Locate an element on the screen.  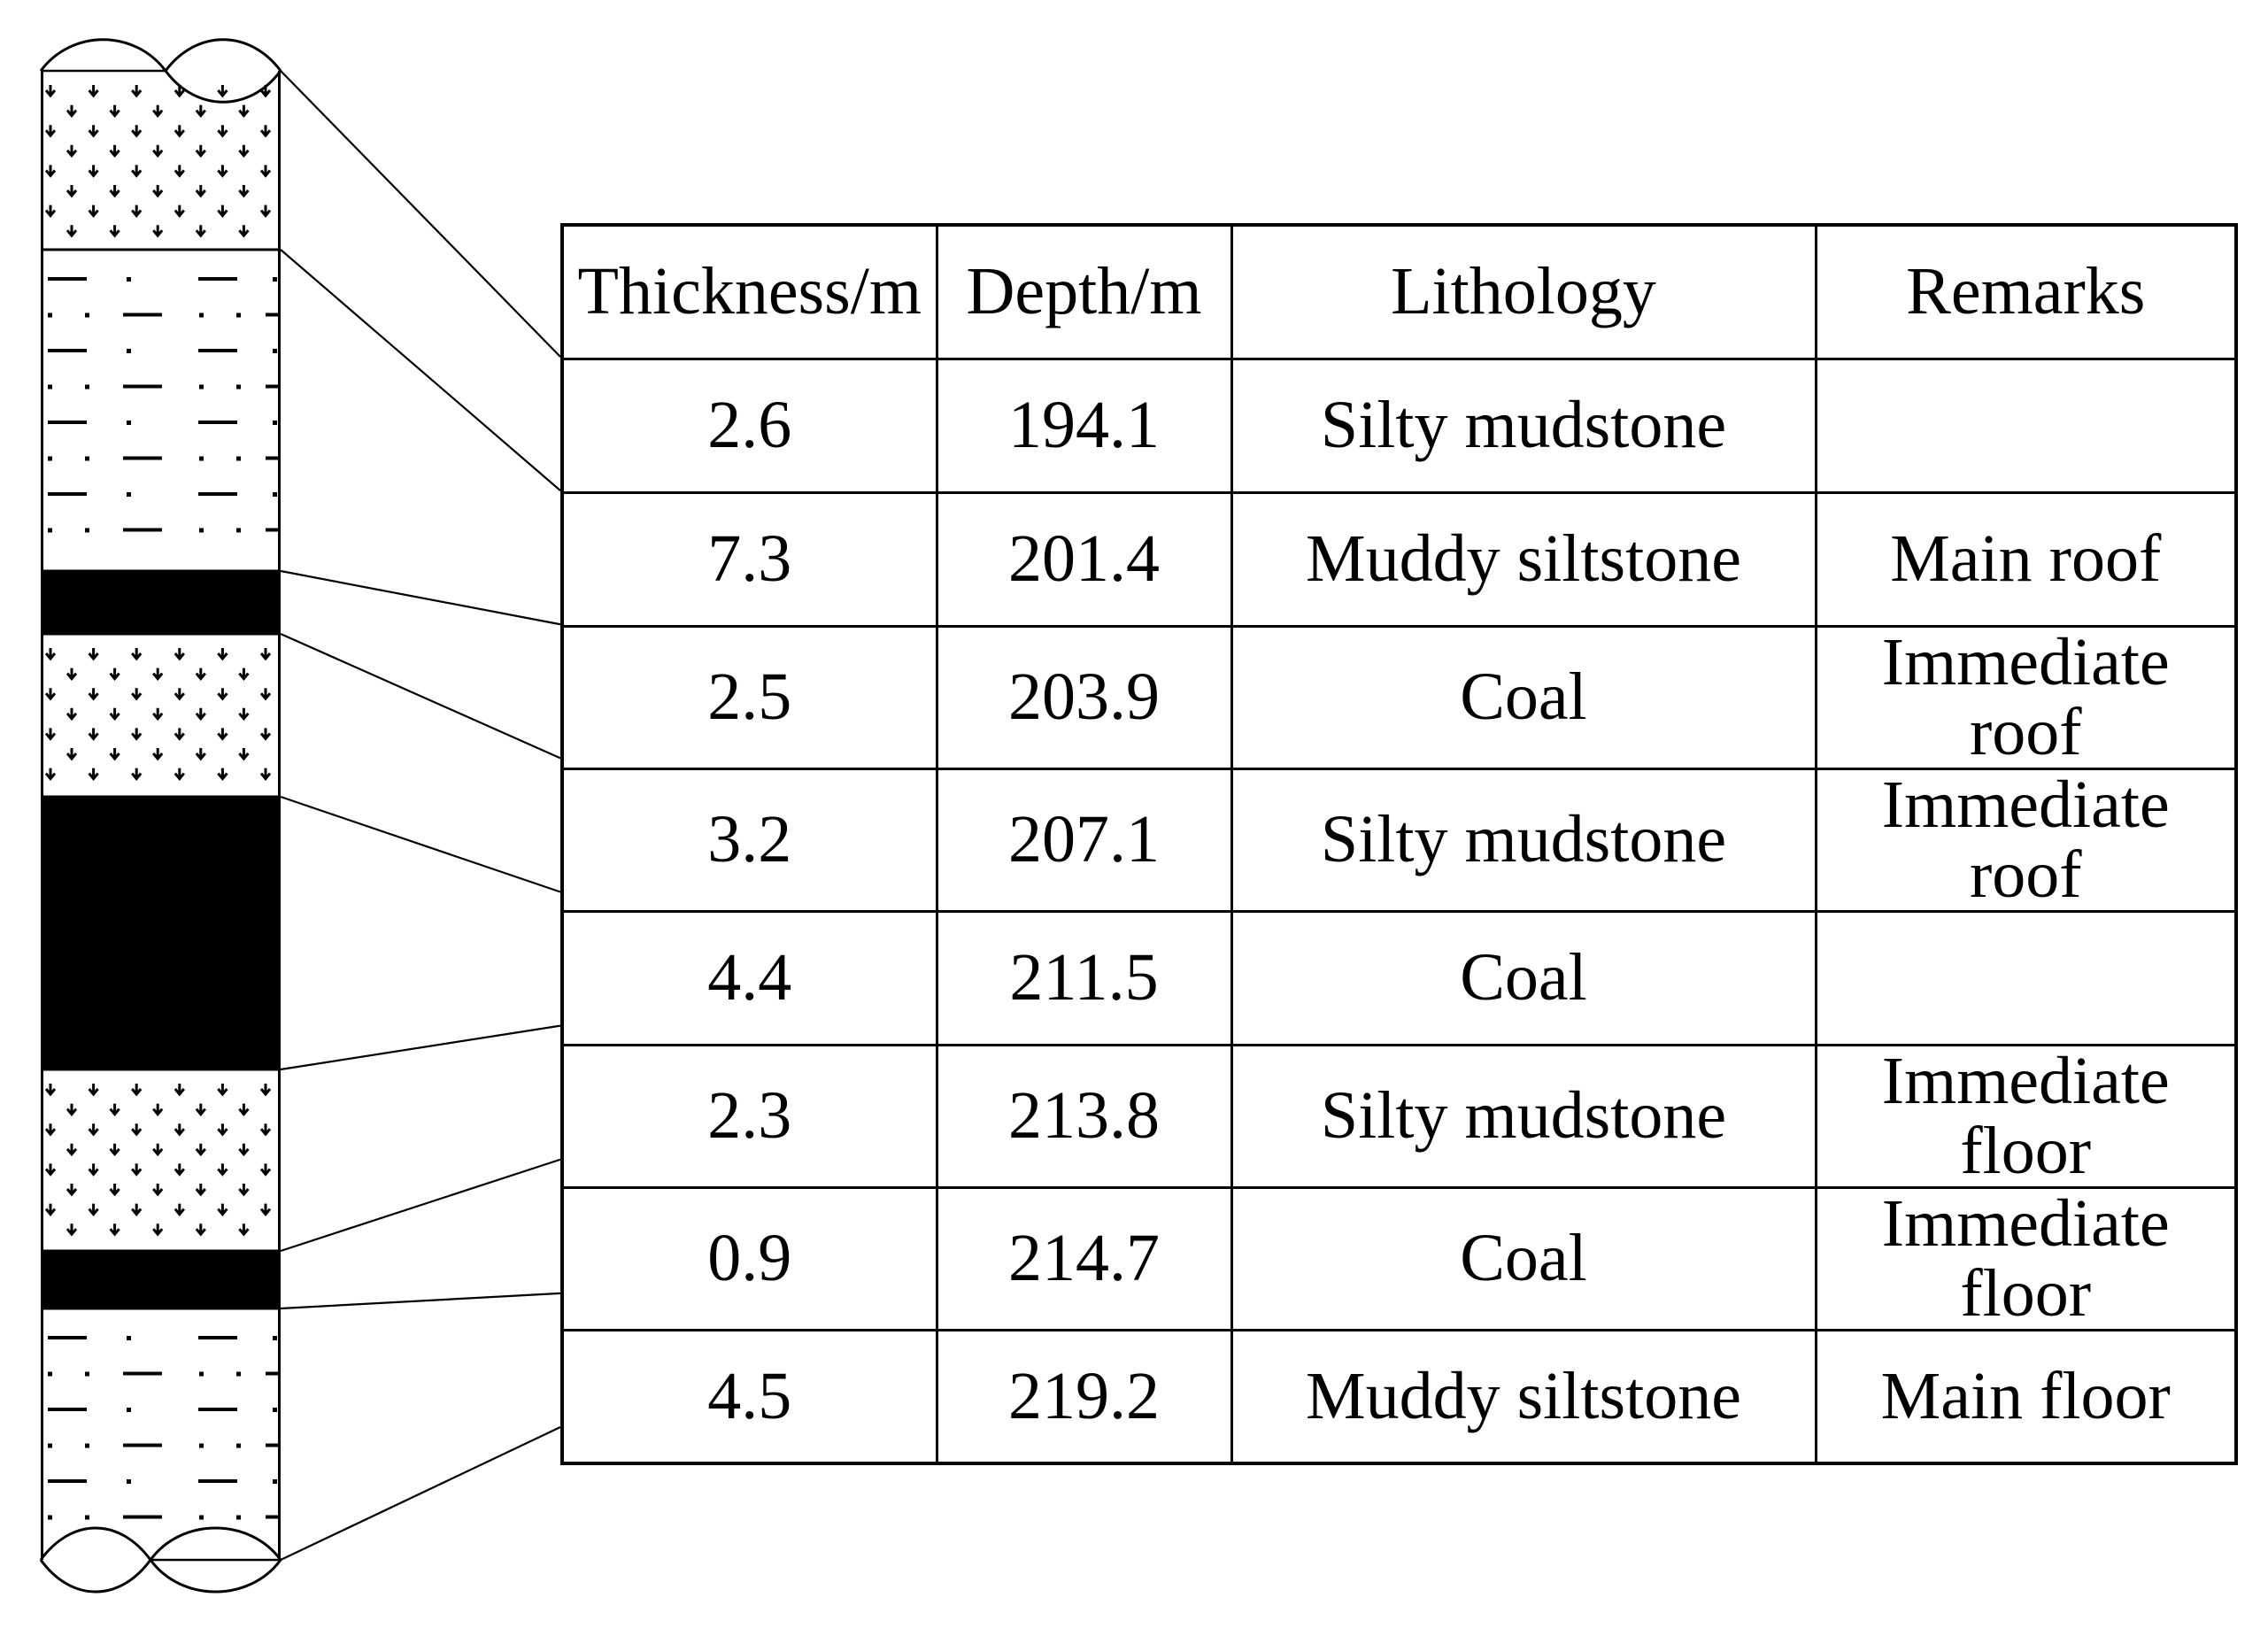
cell-depth-row6: 213.8 is located at coordinates (1084, 1116).